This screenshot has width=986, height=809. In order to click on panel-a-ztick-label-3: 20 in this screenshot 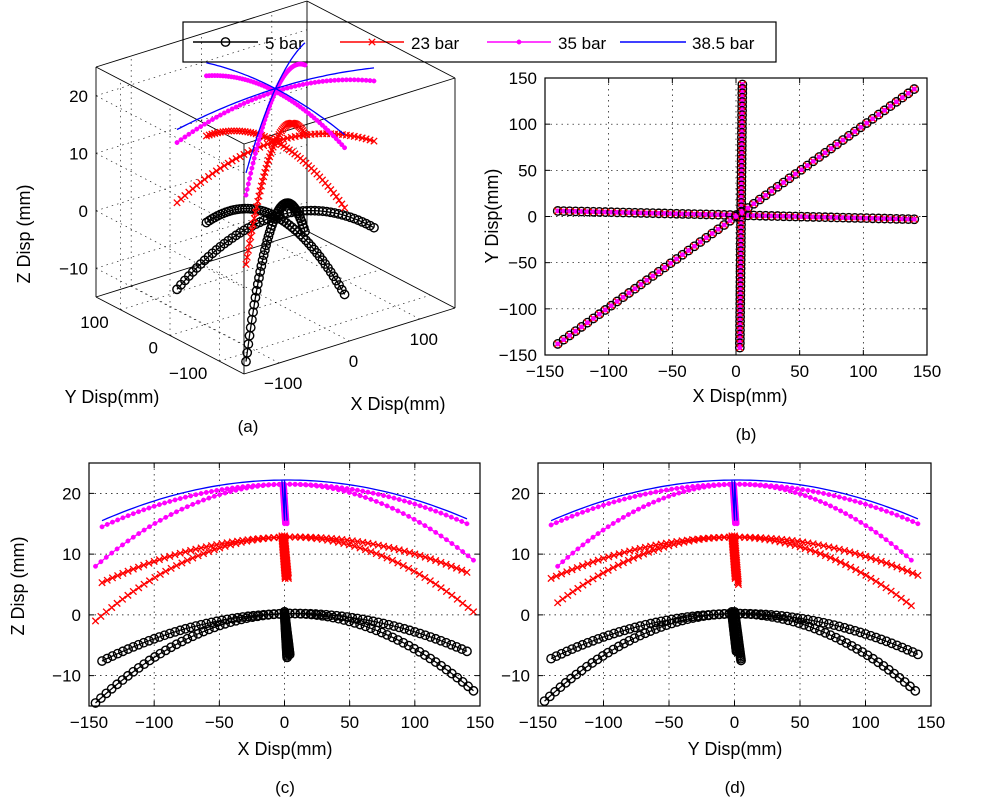, I will do `click(78, 96)`.